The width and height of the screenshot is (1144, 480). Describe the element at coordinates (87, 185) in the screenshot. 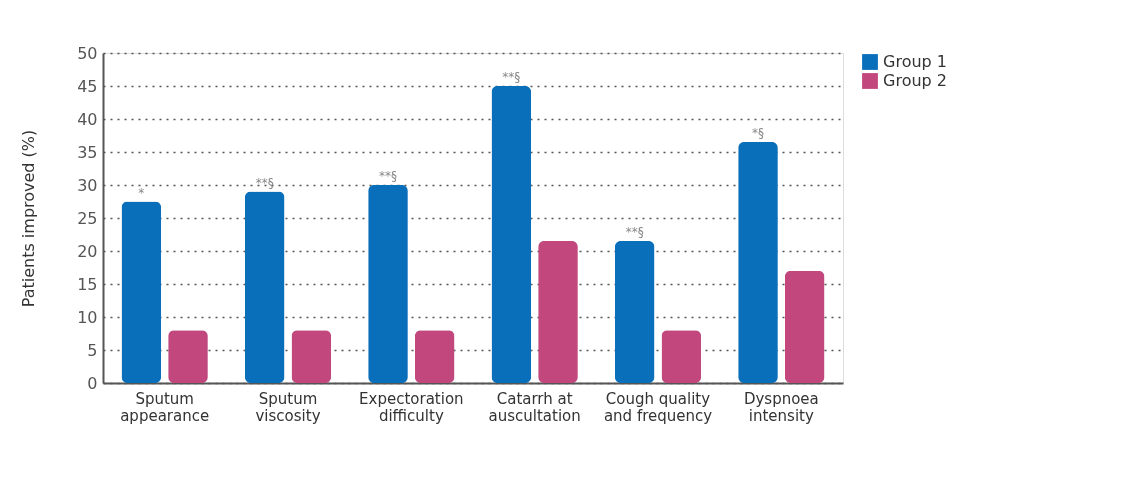

I see `y-tick-label: 30` at that location.